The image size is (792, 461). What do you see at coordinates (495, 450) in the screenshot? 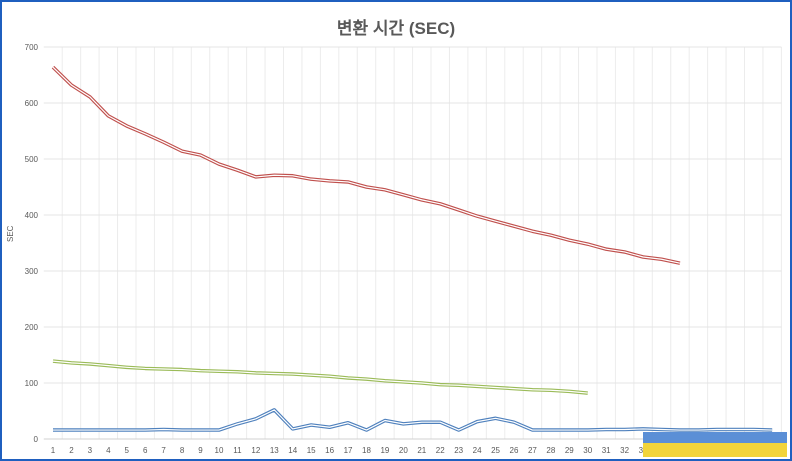
I see `x-tick-label: 25` at bounding box center [495, 450].